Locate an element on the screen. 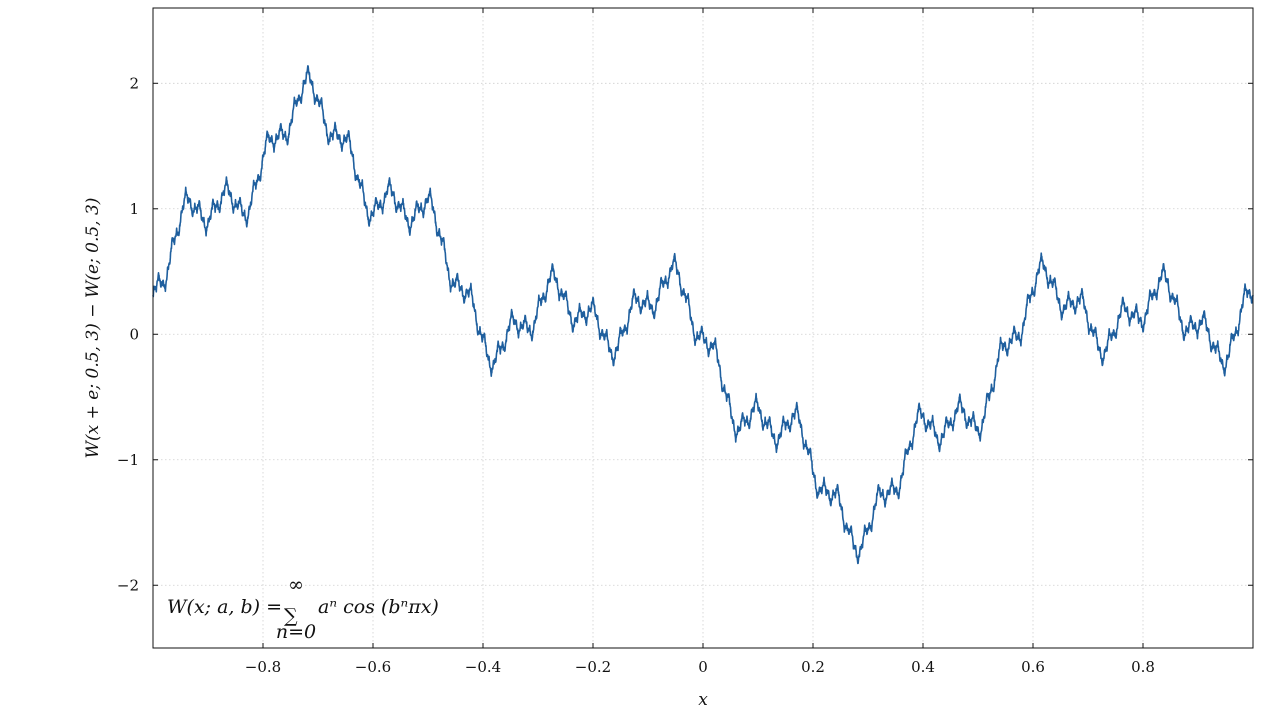  formula-lhs: W(x; a, b) = is located at coordinates (224, 607).